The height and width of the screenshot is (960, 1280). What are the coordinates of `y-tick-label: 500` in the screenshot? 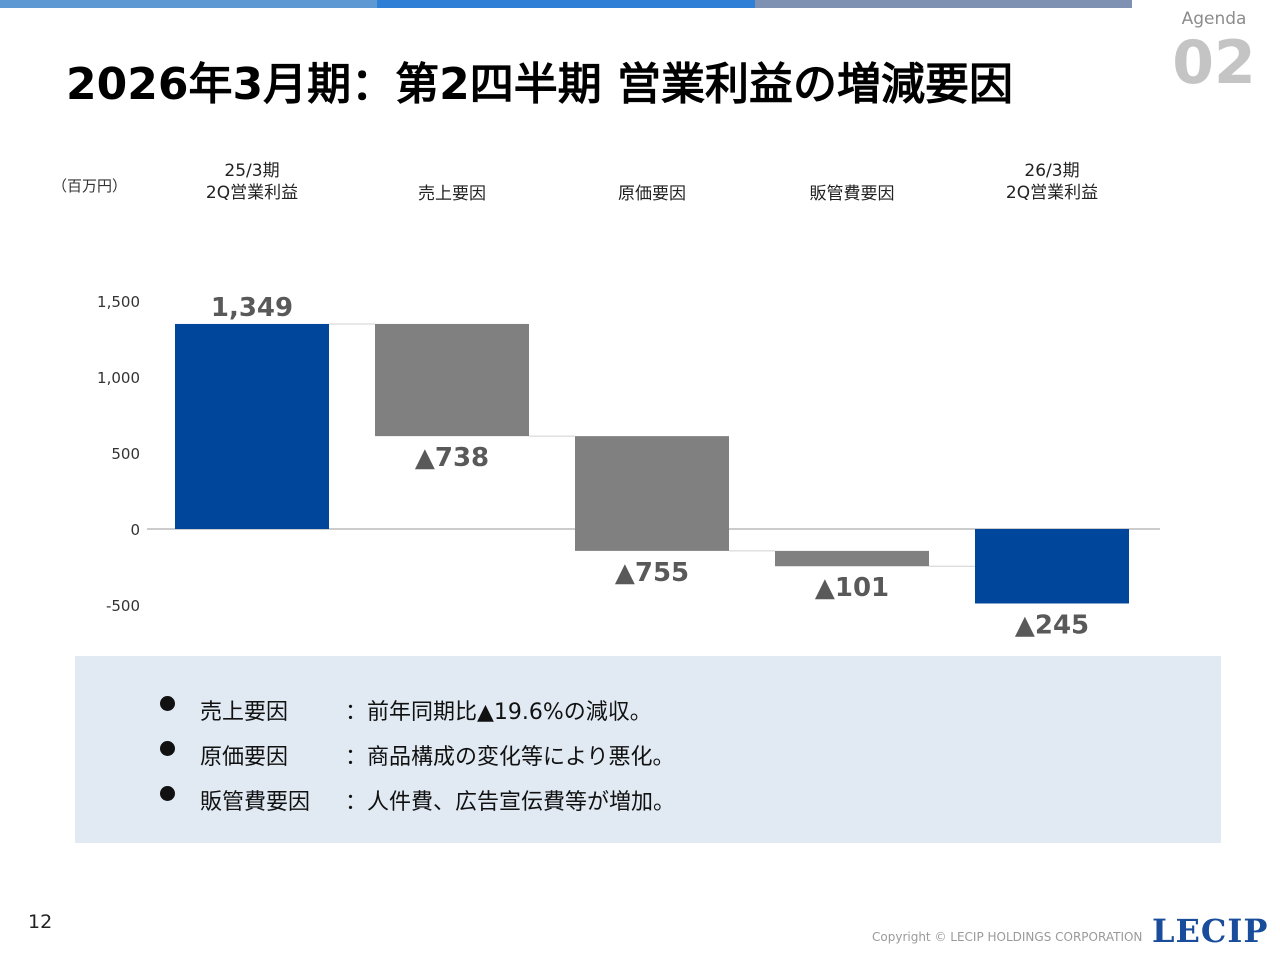 It's located at (125, 454).